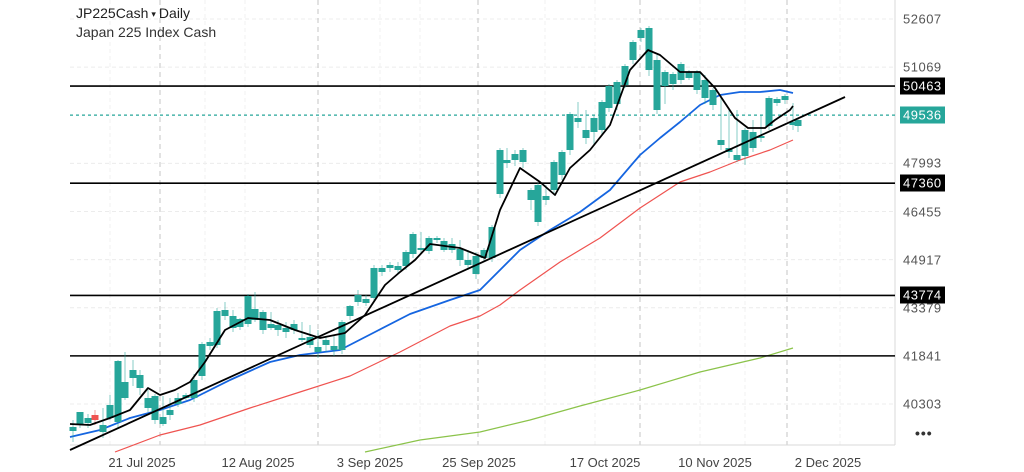 This screenshot has width=1024, height=472. What do you see at coordinates (922, 356) in the screenshot?
I see `price-tick-41841: 41841` at bounding box center [922, 356].